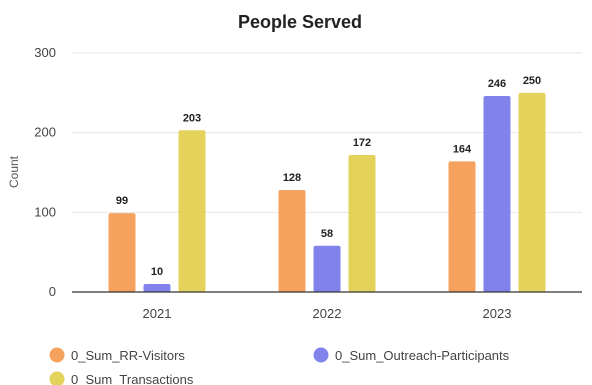  Describe the element at coordinates (52, 291) in the screenshot. I see `y-tick-label: 0` at that location.